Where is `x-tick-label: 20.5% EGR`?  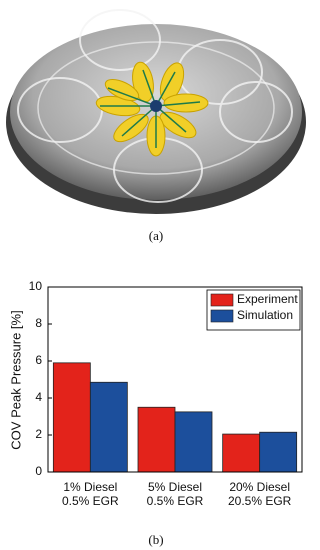 x-tick-label: 20.5% EGR is located at coordinates (260, 501).